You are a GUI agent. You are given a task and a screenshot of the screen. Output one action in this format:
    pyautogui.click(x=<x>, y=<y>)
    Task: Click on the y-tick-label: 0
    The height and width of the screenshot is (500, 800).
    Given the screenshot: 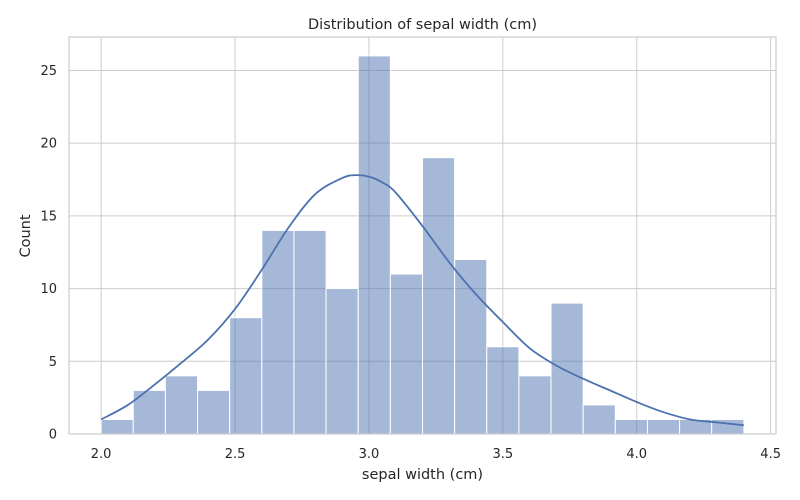 What is the action you would take?
    pyautogui.click(x=53, y=435)
    